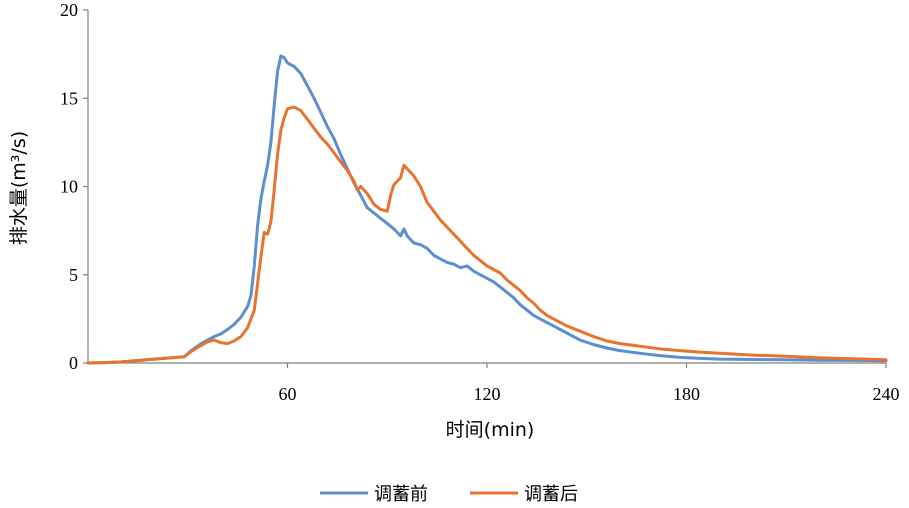  I want to click on x-tick-label: 240, so click(886, 394).